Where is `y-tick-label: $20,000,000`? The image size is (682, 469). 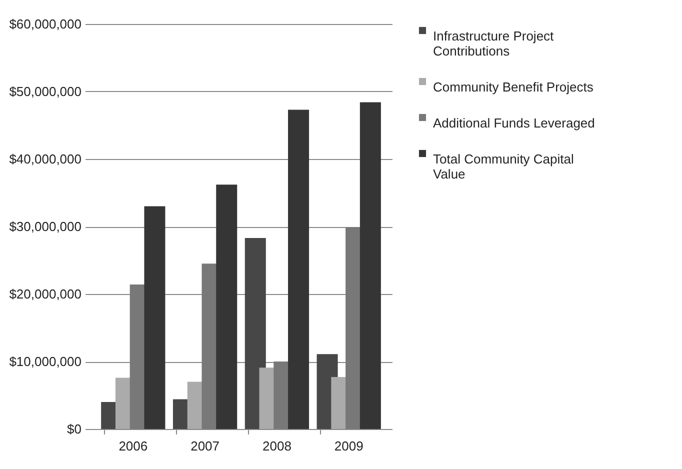 y-tick-label: $20,000,000 is located at coordinates (45, 294).